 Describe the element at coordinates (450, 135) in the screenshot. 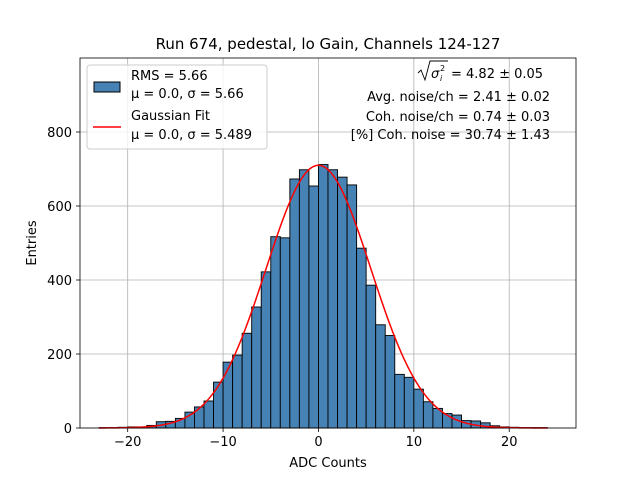

I see `coh-noise-percent-text: [%] Coh. noise = 30.74 ± 1.43` at that location.